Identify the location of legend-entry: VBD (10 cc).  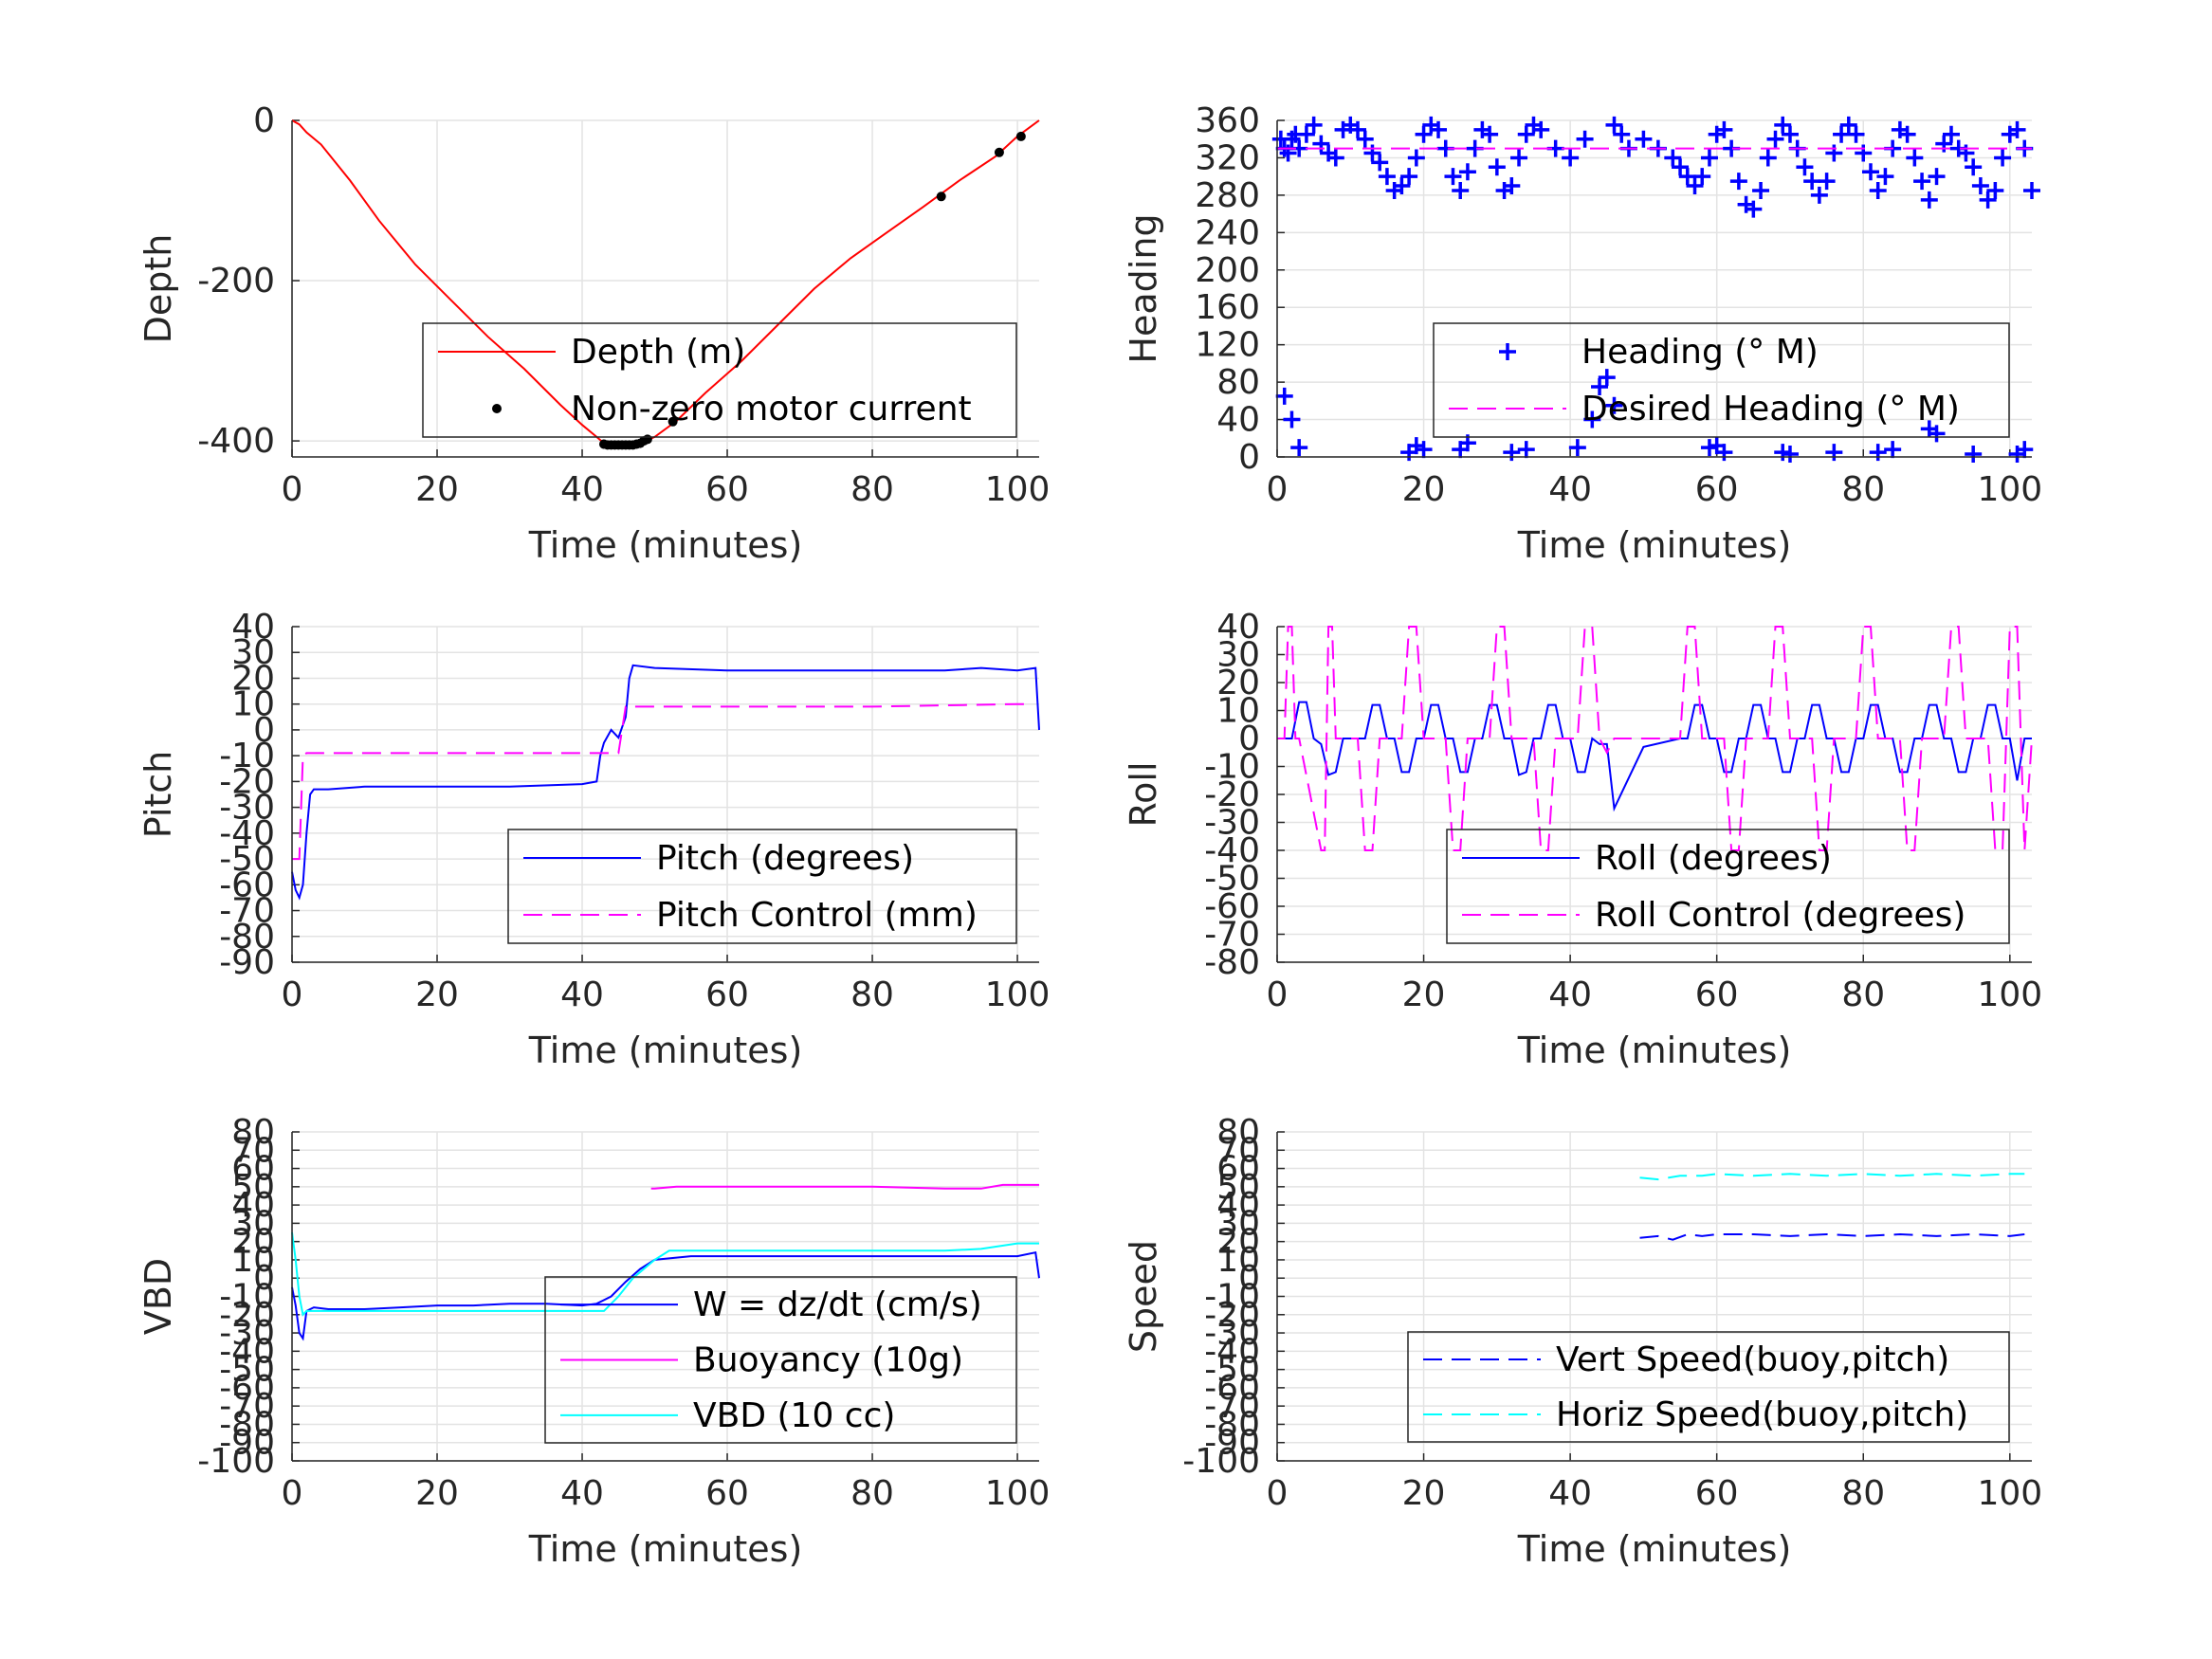
(727, 1415).